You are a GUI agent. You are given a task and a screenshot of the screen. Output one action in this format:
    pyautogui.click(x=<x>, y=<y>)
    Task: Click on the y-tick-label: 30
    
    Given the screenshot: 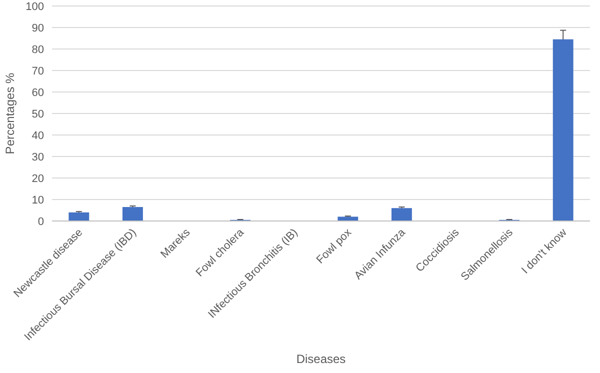 What is the action you would take?
    pyautogui.click(x=38, y=157)
    